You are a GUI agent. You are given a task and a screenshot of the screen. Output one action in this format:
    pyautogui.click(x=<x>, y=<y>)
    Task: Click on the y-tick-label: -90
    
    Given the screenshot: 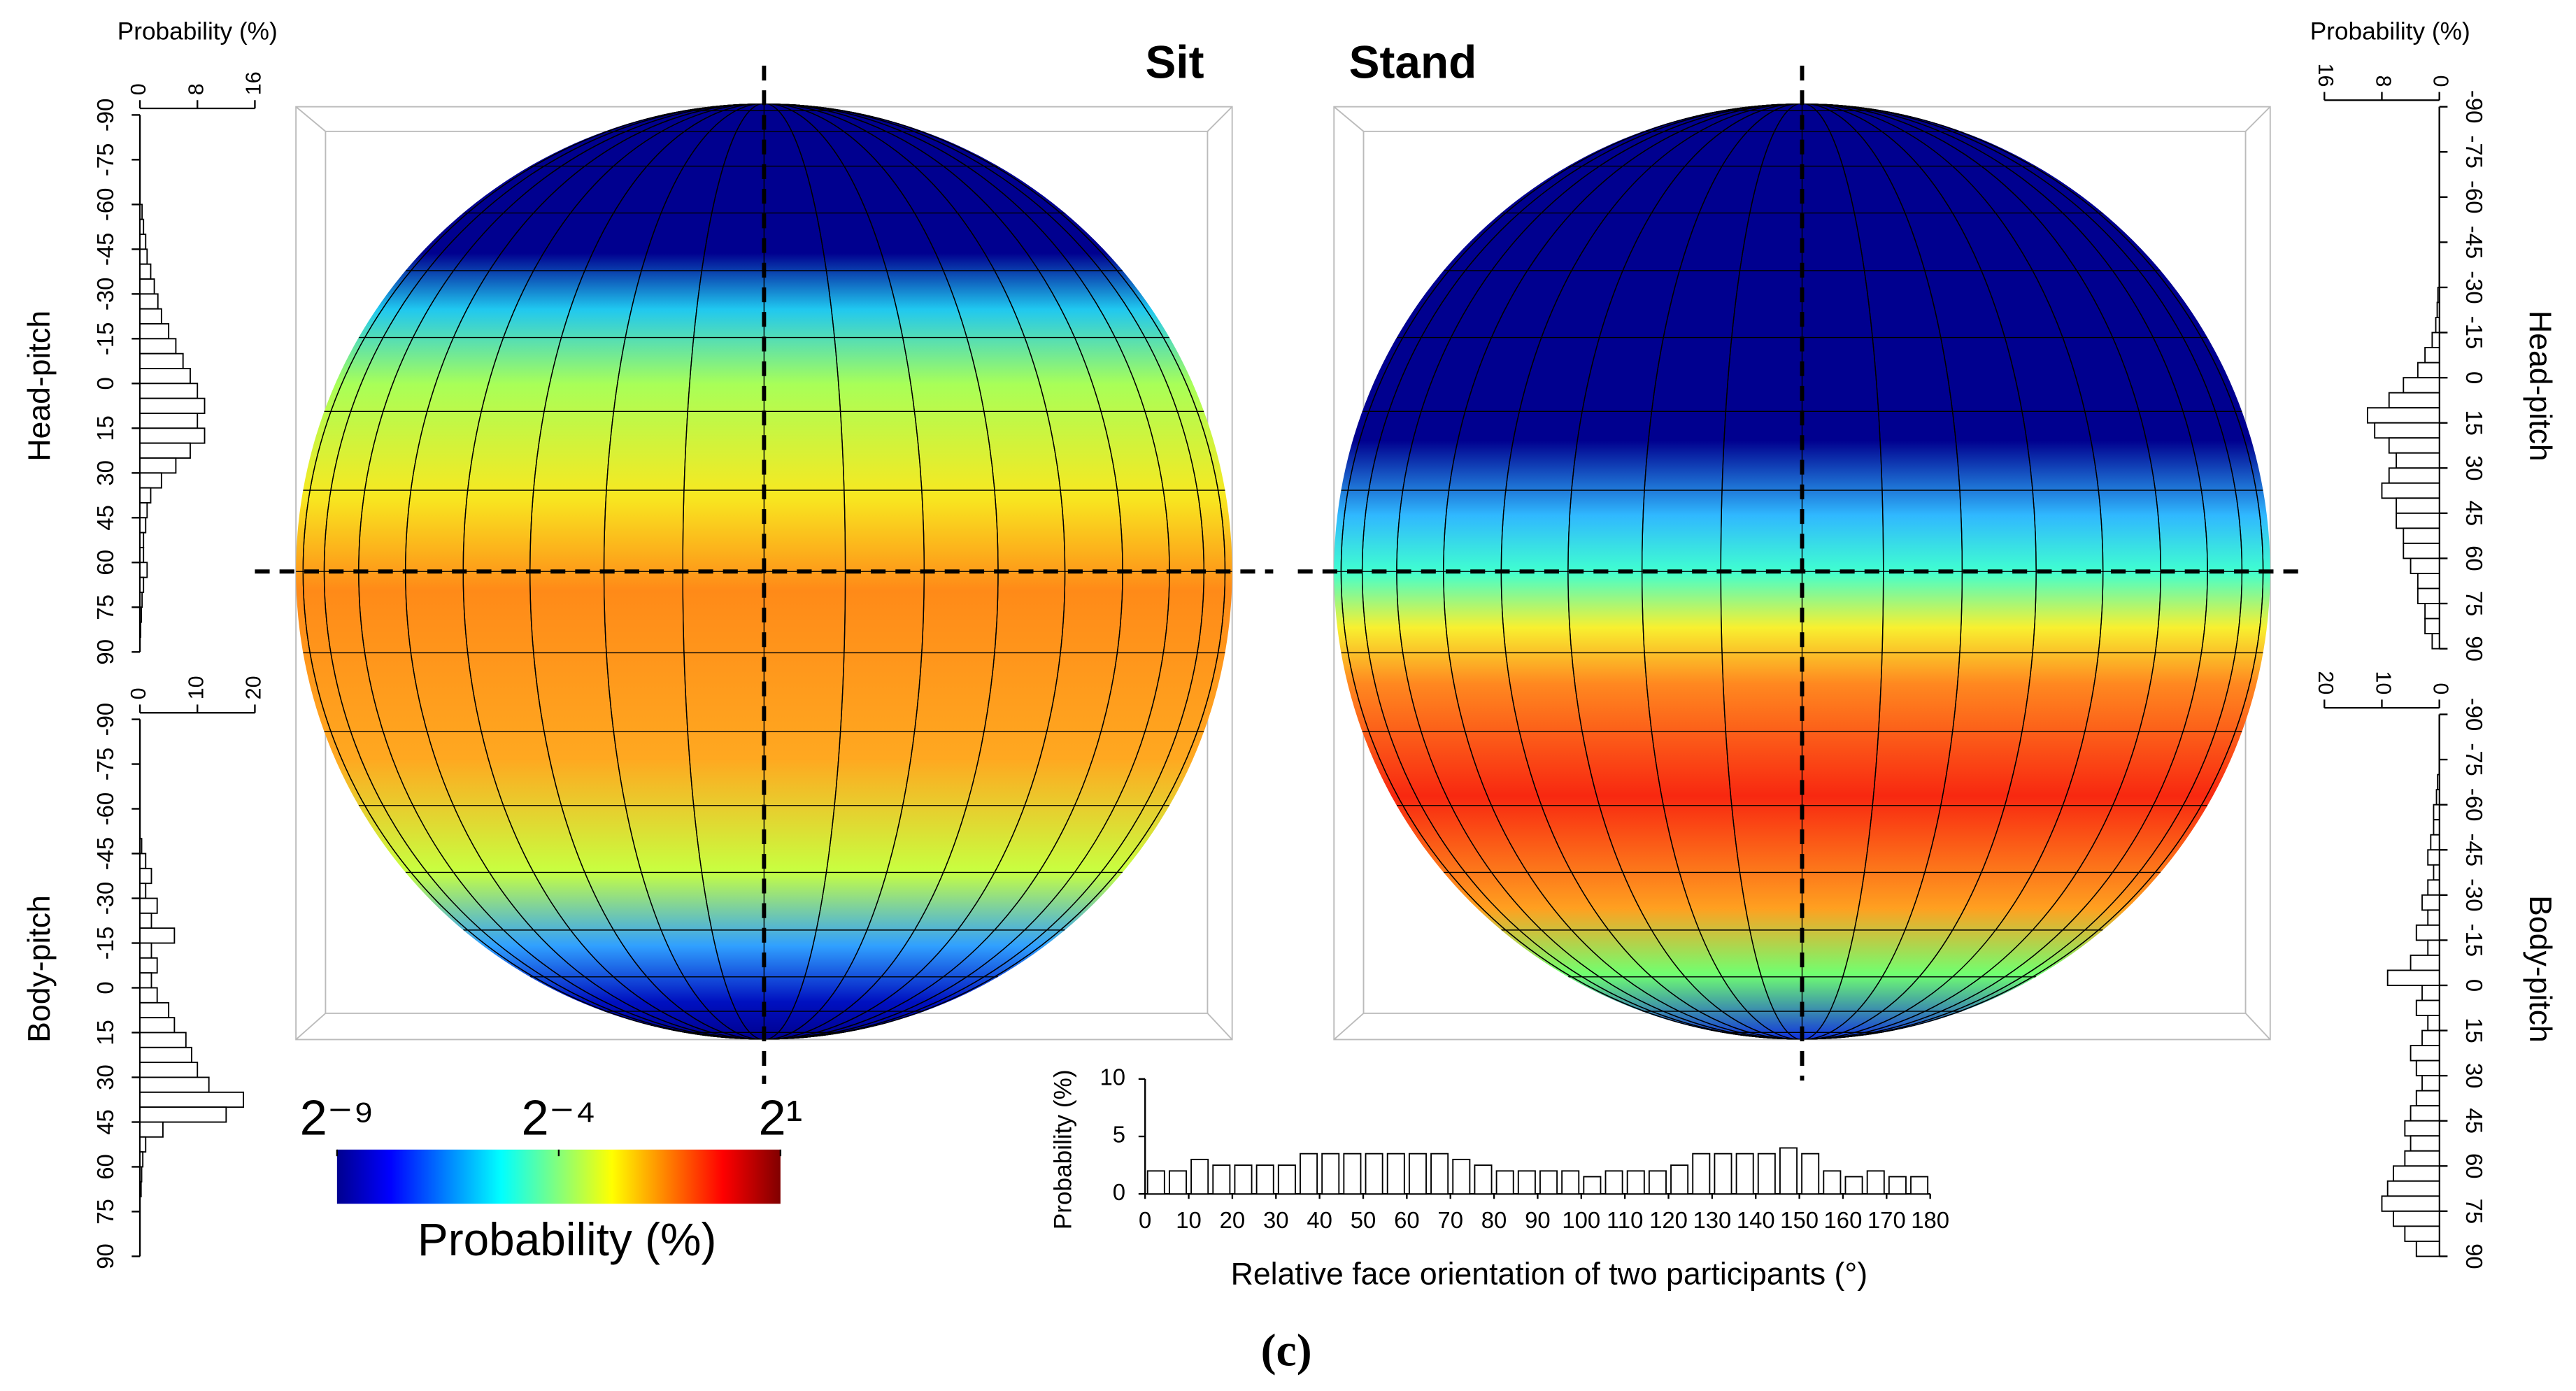 What is the action you would take?
    pyautogui.click(x=2474, y=107)
    